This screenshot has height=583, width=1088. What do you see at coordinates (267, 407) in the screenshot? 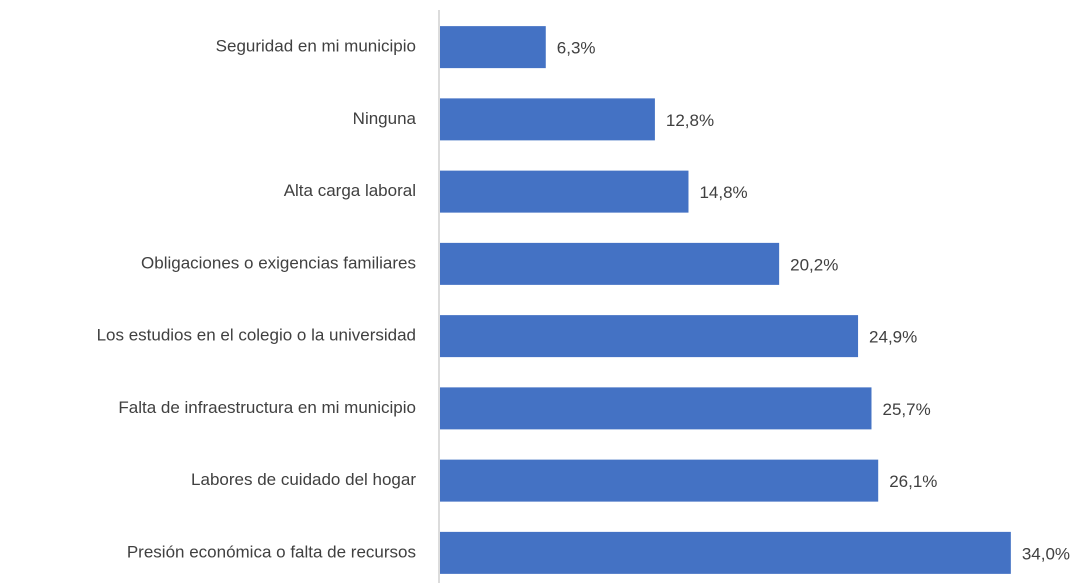
I see `category-label: Falta de infraestructura en mi municipio` at bounding box center [267, 407].